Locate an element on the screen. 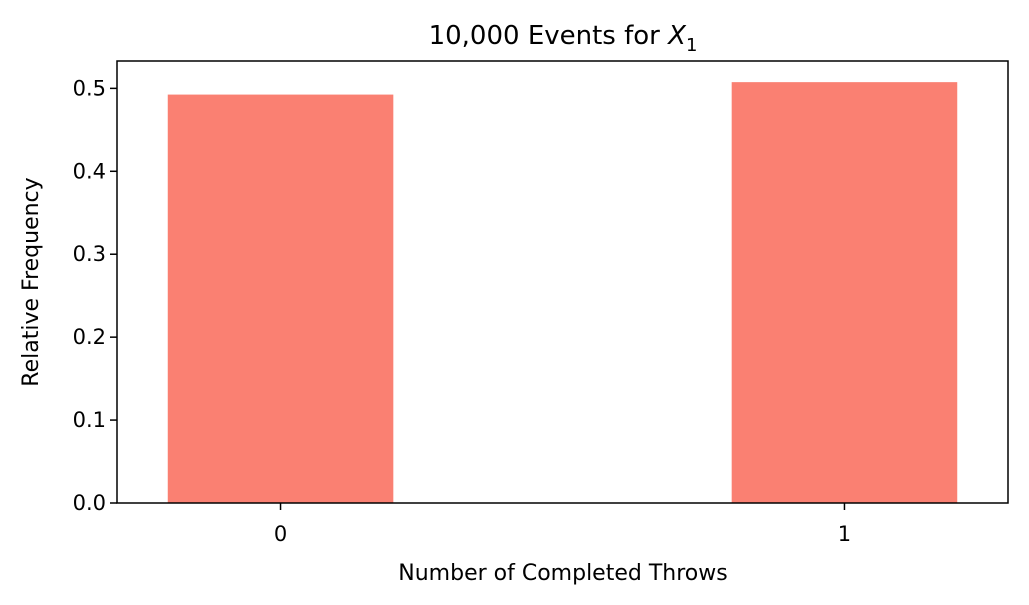  y-tick-label: 0.3 is located at coordinates (89, 254).